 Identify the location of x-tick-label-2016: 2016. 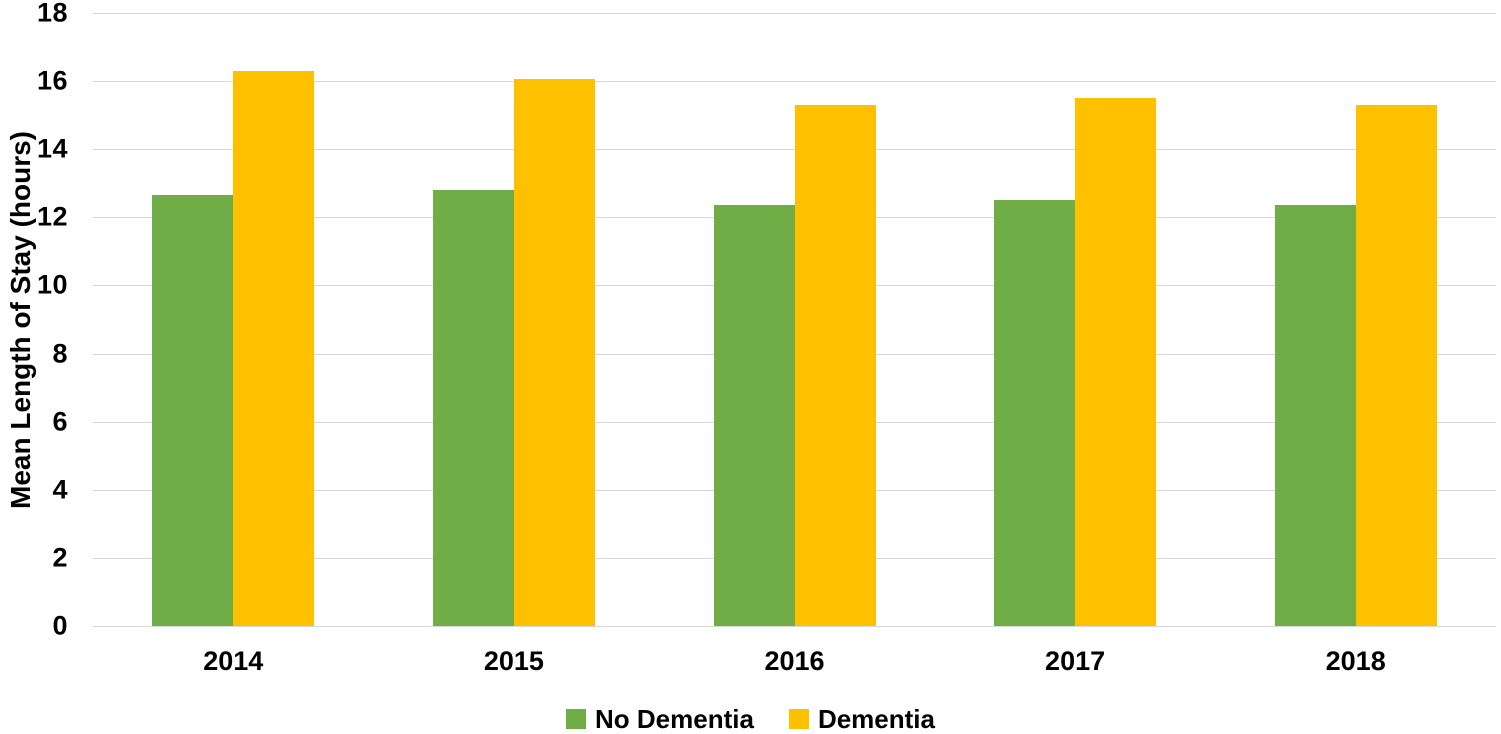
(794, 661).